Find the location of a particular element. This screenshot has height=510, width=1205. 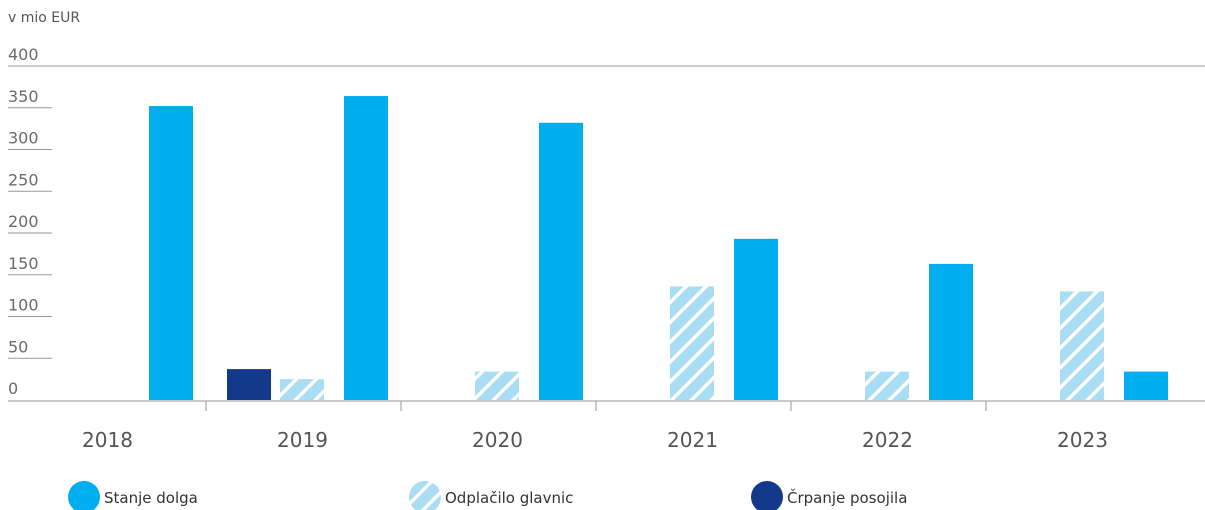

bar-odpla-ilo-glavnic-2021 is located at coordinates (692, 343).